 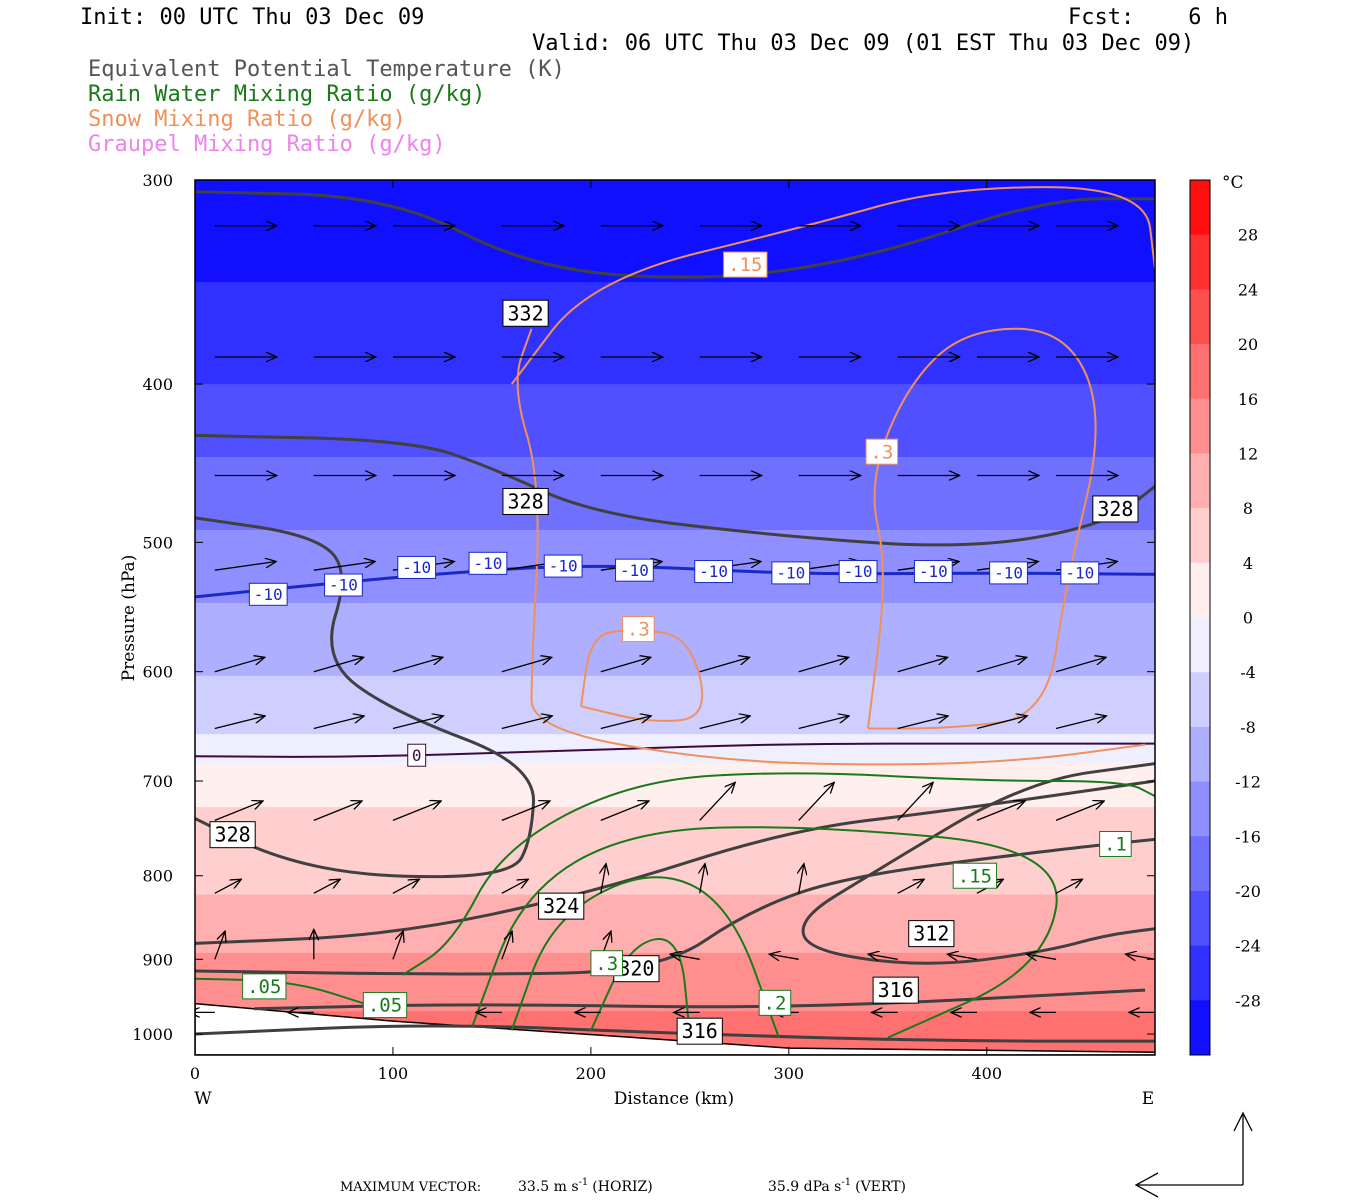 What do you see at coordinates (157, 542) in the screenshot?
I see `y-tick-label: 500` at bounding box center [157, 542].